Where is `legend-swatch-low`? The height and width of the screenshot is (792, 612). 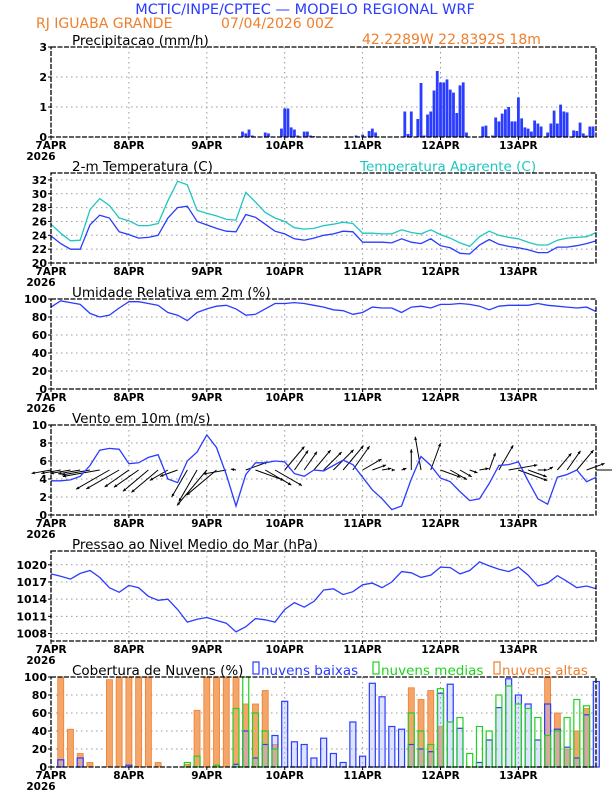 legend-swatch-low is located at coordinates (256, 668).